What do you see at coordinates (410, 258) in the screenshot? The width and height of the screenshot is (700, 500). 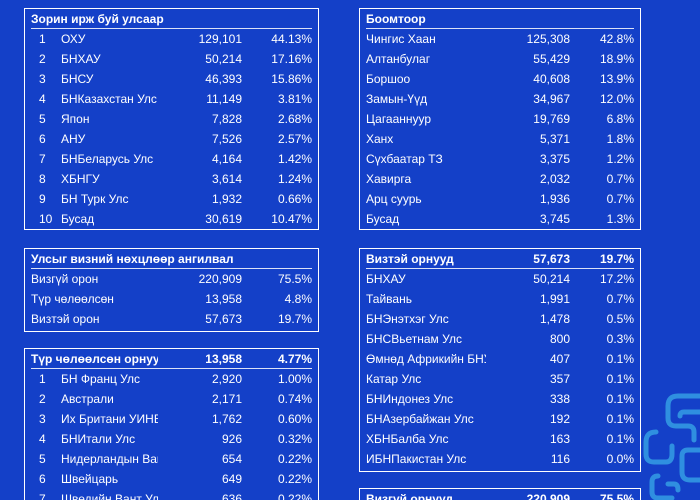 I see `panel-title: Визтэй орнууд` at bounding box center [410, 258].